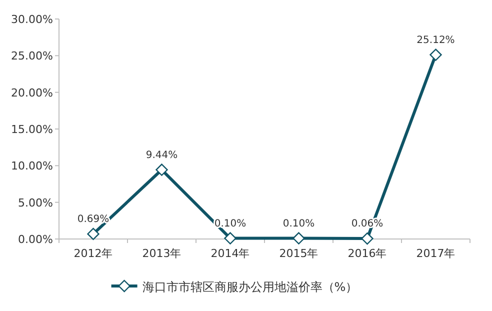  I want to click on y-tick-label: 10.00%, so click(32, 166).